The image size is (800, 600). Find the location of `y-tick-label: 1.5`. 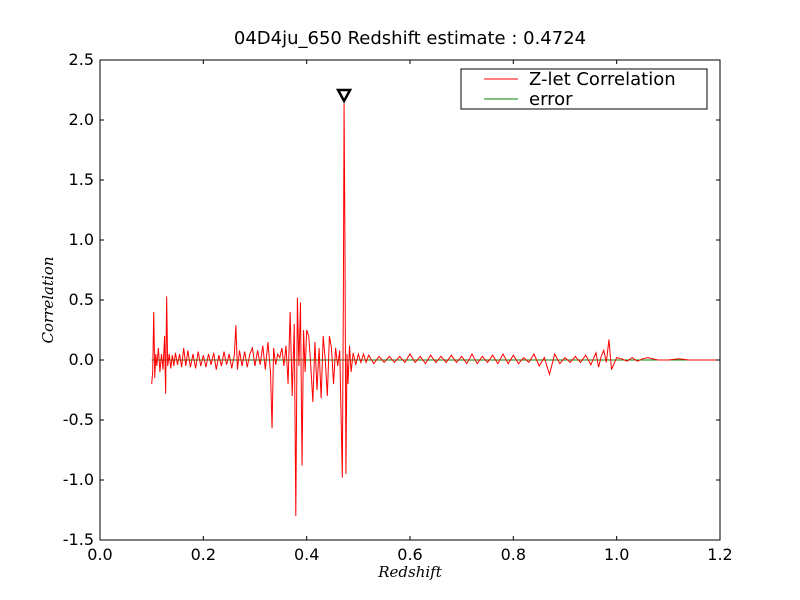

y-tick-label: 1.5 is located at coordinates (81, 179).